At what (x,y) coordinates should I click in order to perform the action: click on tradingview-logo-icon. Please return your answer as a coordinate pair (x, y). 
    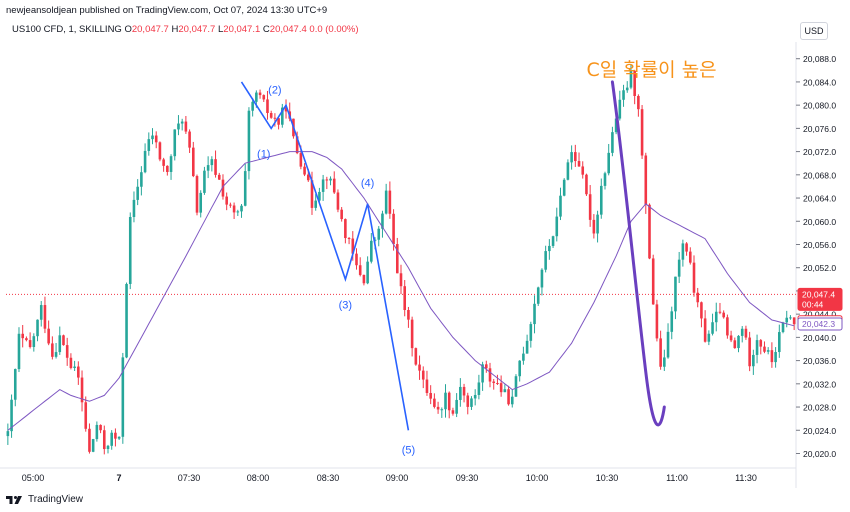
    Looking at the image, I should click on (14, 499).